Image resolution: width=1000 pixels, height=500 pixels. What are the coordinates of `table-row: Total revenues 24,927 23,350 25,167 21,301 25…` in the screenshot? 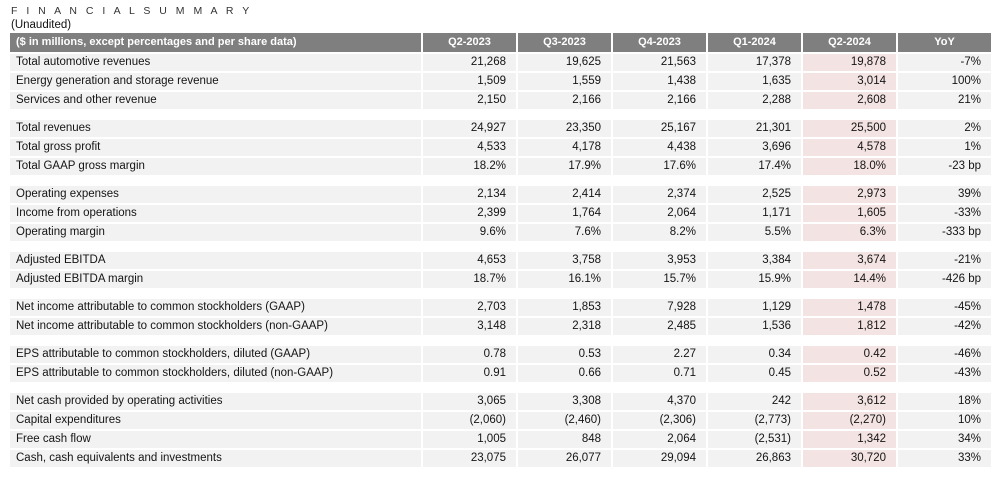 It's located at (500, 128).